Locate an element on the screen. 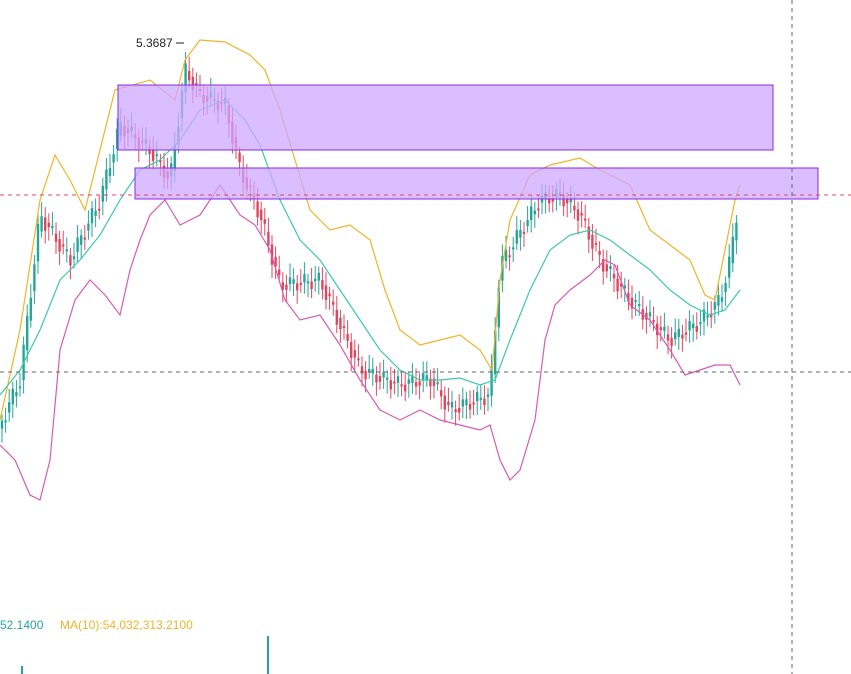 The image size is (851, 674). volume-value: 52.1400 is located at coordinates (22, 625).